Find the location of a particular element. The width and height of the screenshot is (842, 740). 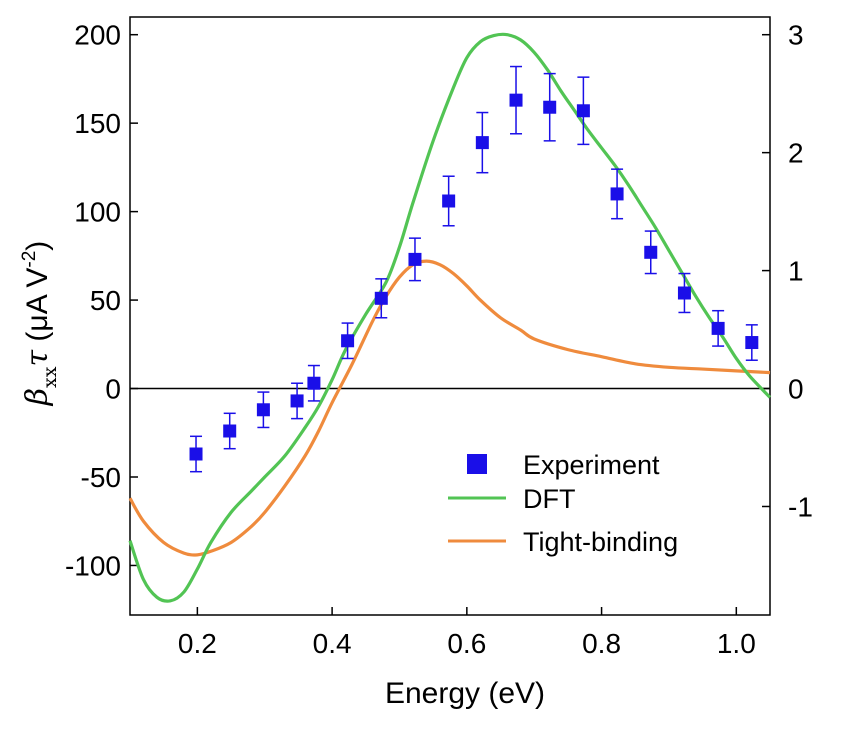

y-axis-subscript: xx is located at coordinates (50, 377).